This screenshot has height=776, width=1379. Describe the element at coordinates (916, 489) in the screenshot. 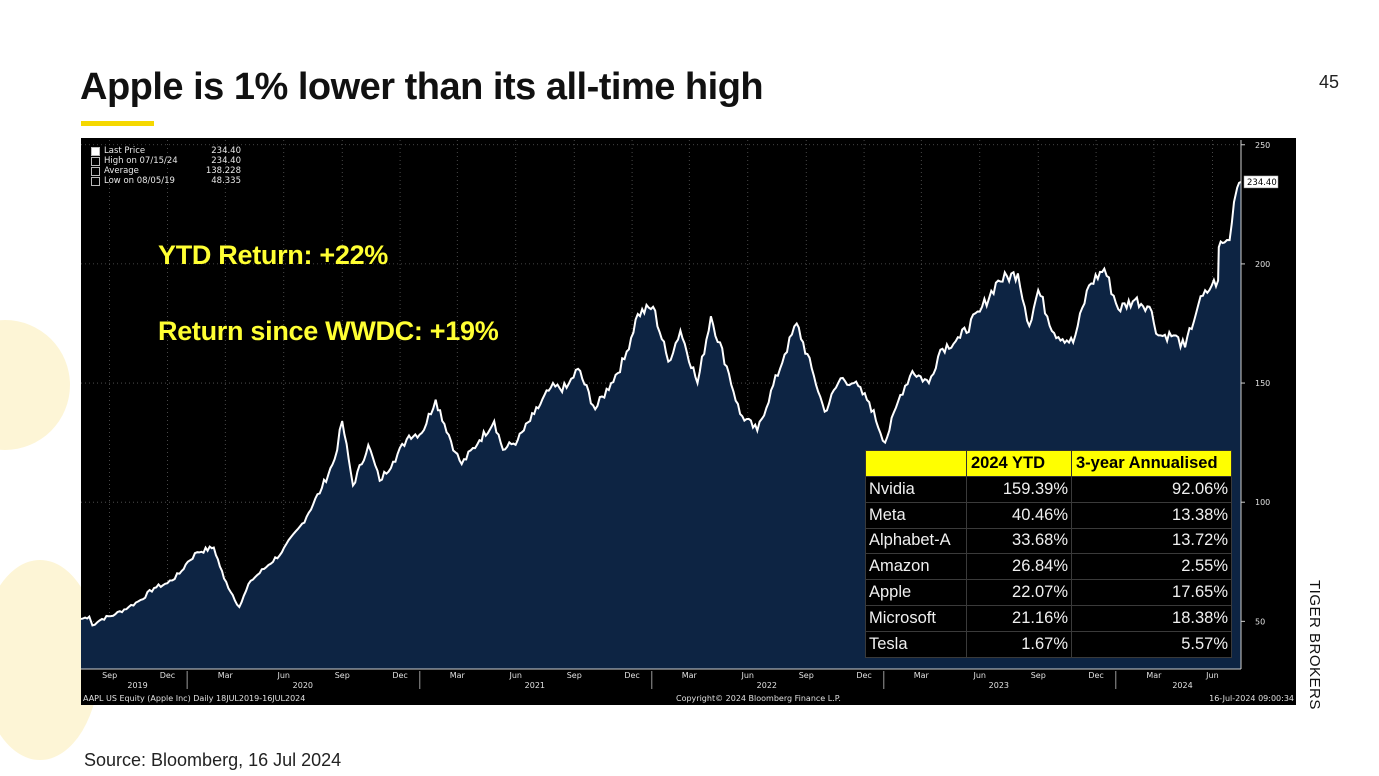

I see `table-cell-company: Nvidia` at that location.